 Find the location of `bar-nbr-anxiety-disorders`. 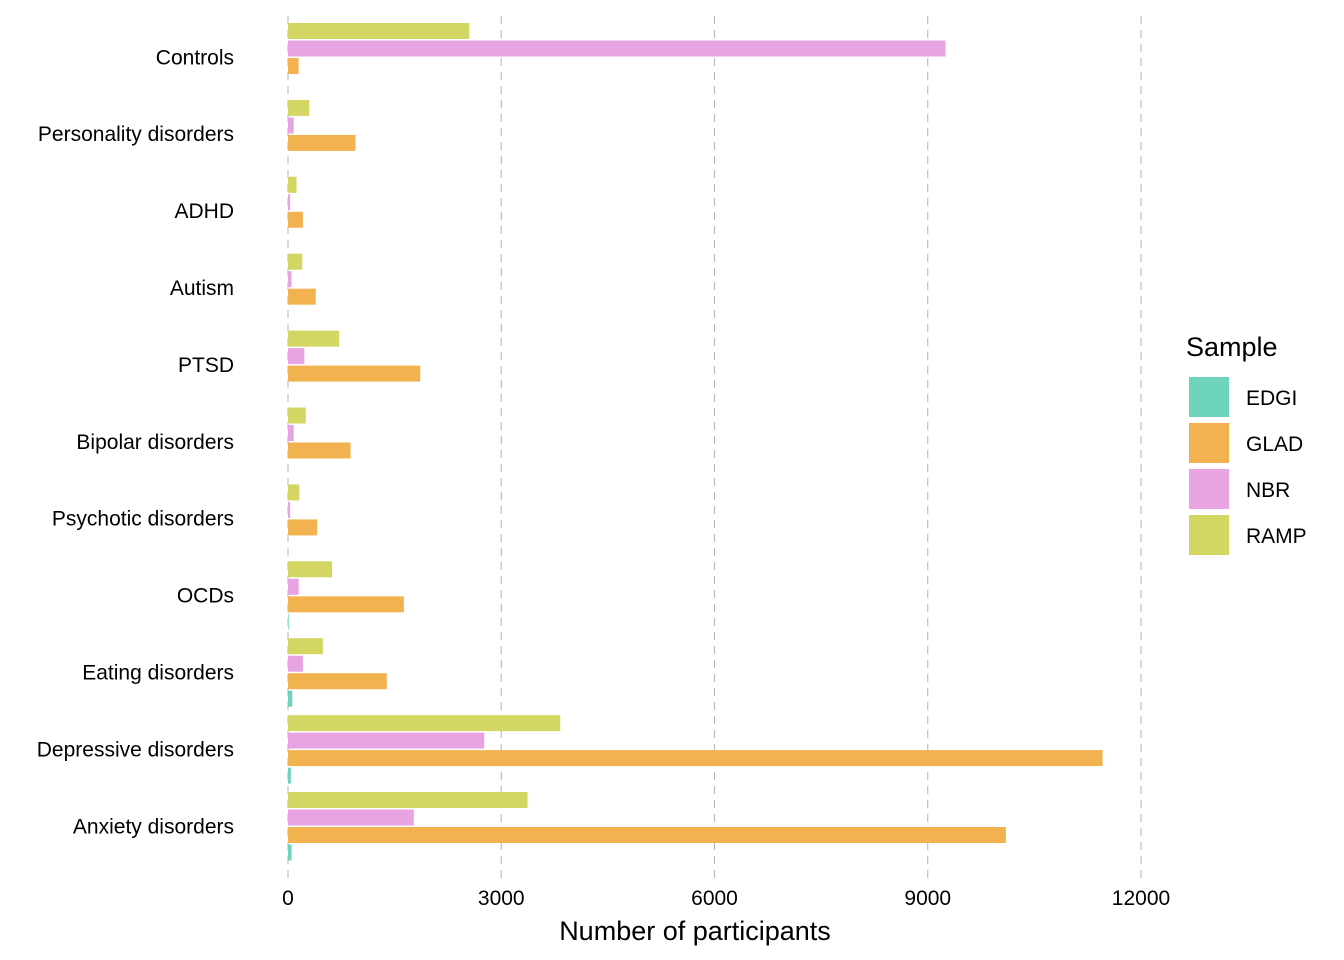

bar-nbr-anxiety-disorders is located at coordinates (351, 817).